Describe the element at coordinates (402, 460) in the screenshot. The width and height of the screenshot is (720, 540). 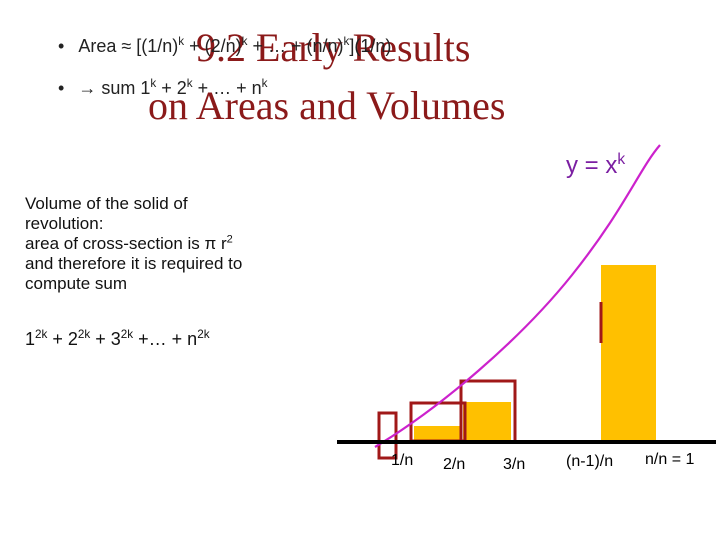
I see `x-tick-label: 1/n` at that location.